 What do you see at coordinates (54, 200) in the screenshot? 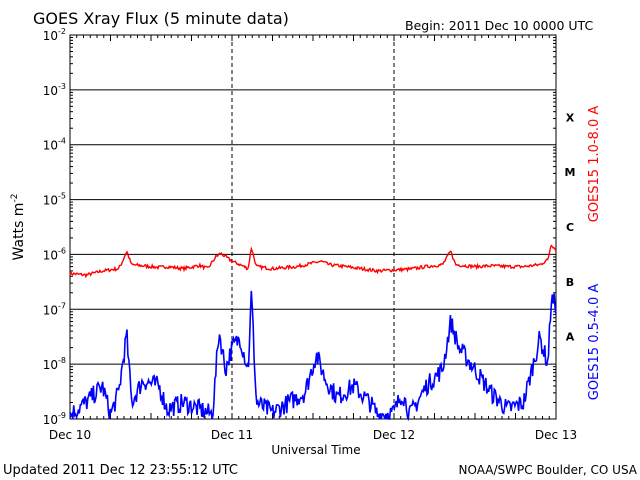
I see `y-tick-label: 10⁻⁵` at bounding box center [54, 200].